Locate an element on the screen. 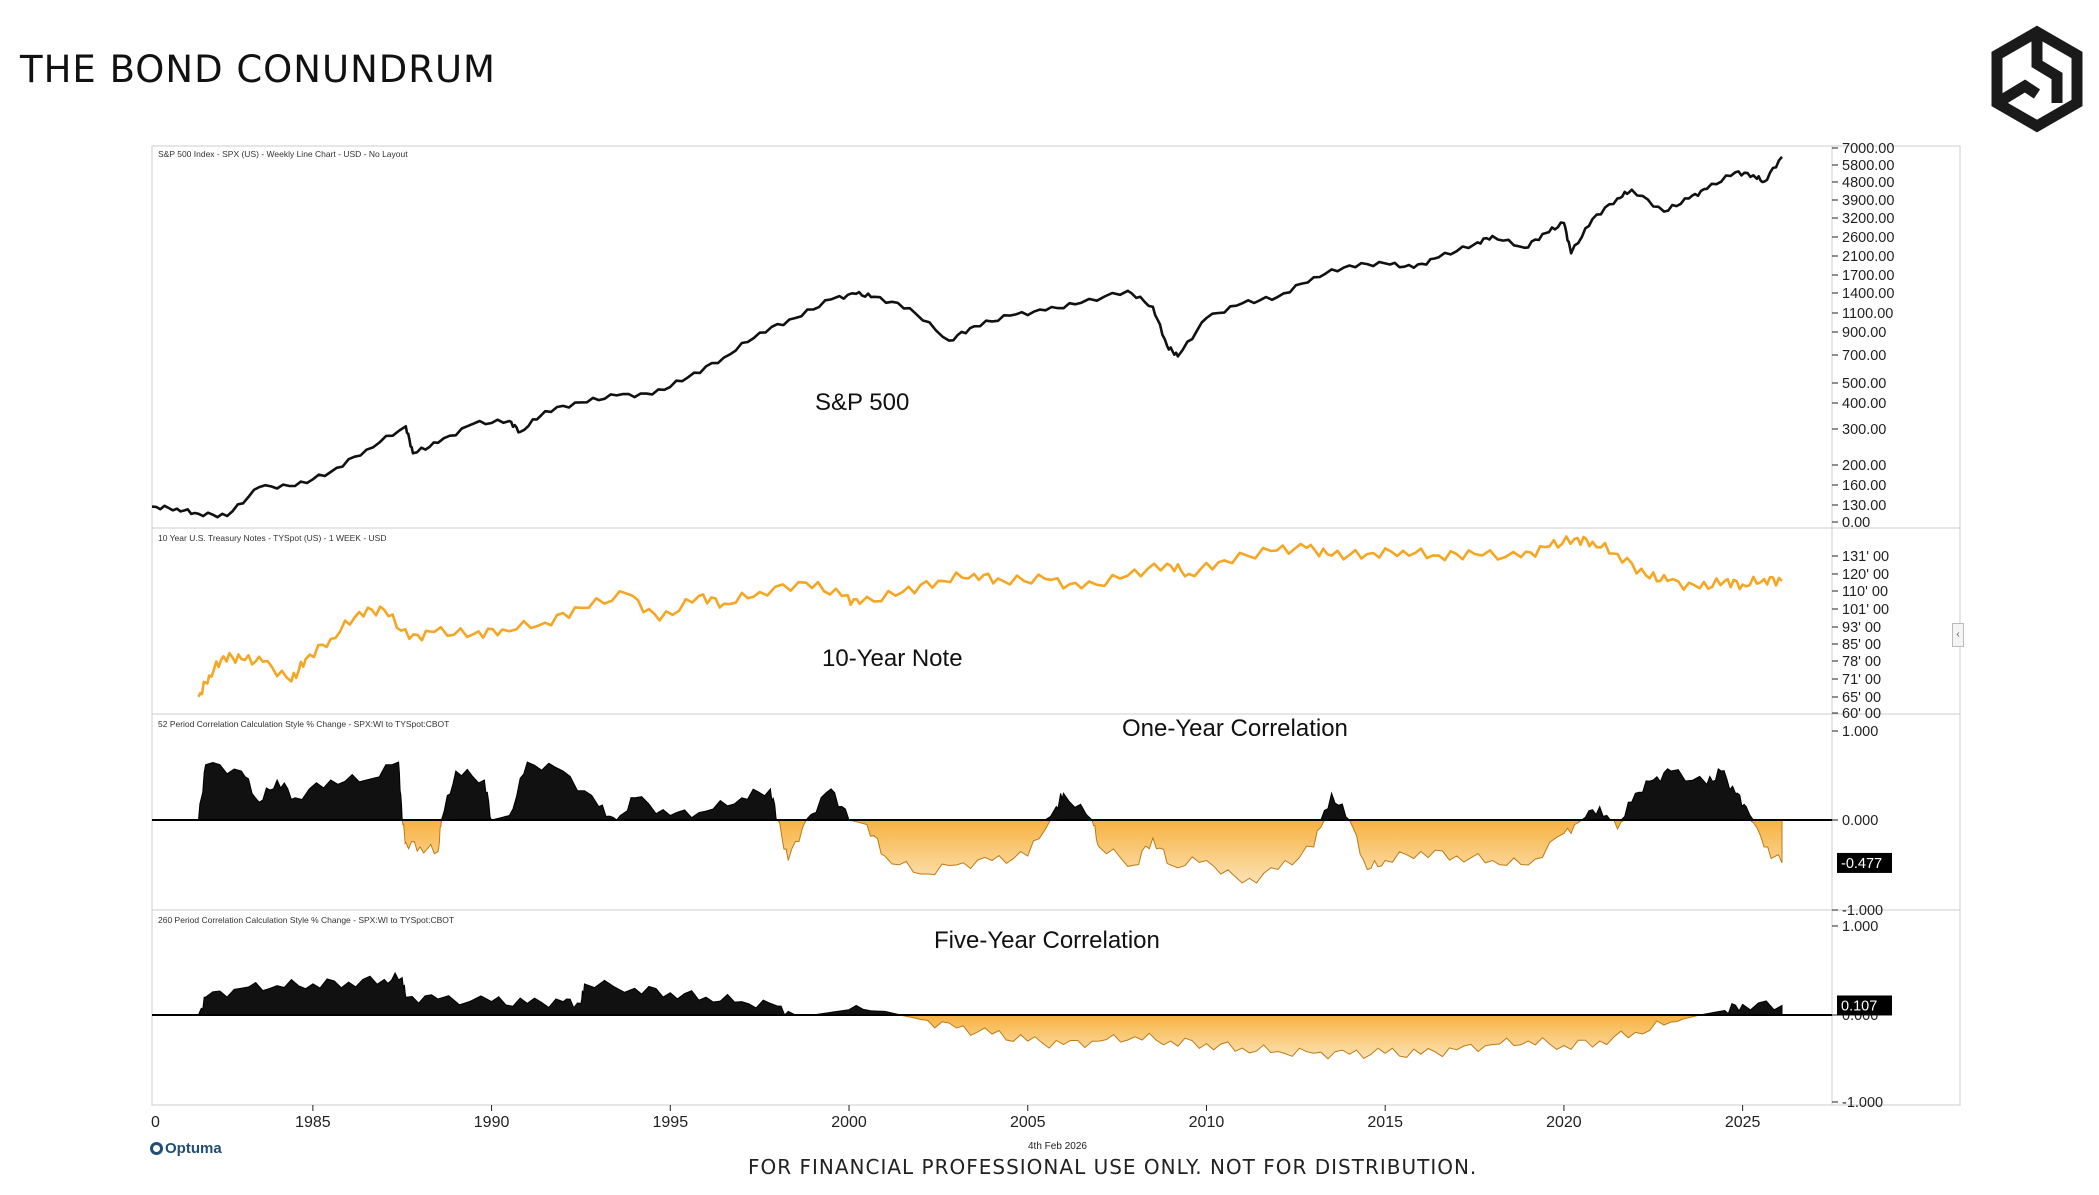  spx-tick-label: 160.00 is located at coordinates (1864, 486).